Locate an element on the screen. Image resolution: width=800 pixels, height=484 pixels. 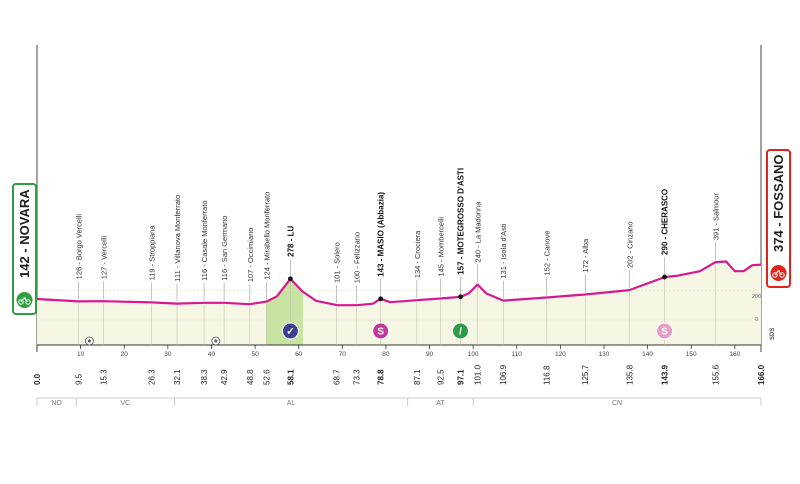
waypoint-name: 127 - Vercelli is located at coordinates (104, 258).